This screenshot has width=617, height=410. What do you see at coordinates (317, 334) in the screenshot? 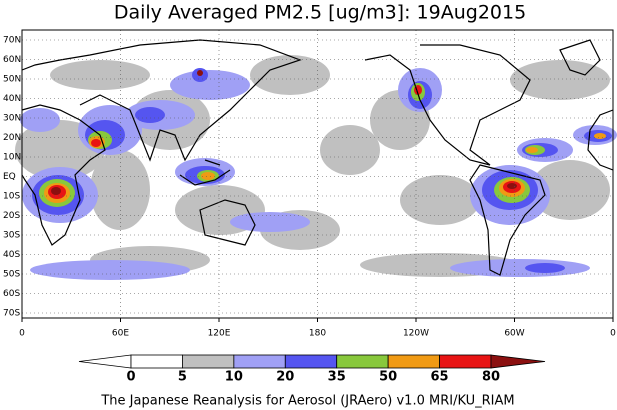
I see `lon-label: 180` at bounding box center [317, 334].